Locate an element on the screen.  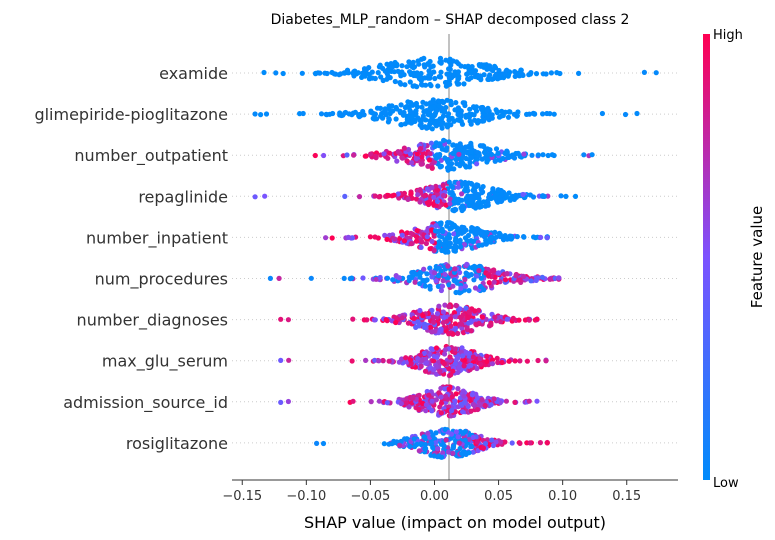
x-tick-label: −0.05 is located at coordinates (370, 496).